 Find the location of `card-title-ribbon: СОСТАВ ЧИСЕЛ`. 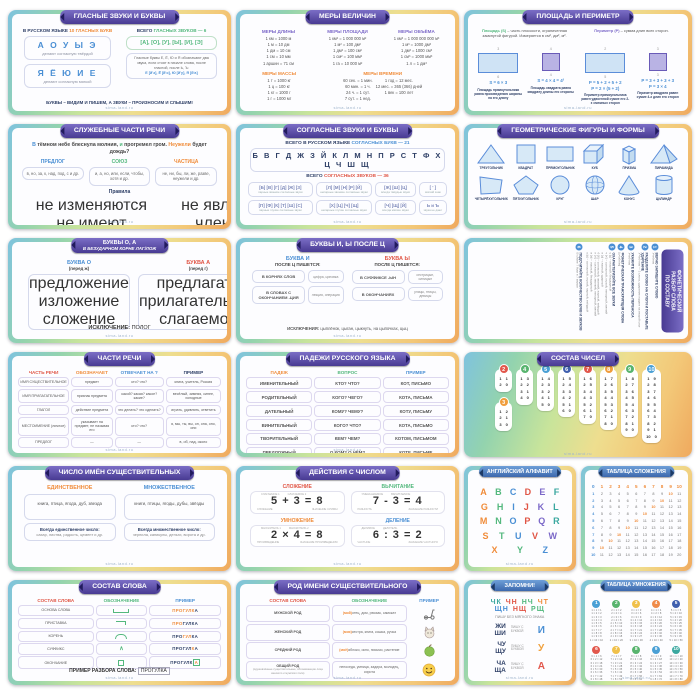

card-title-ribbon: СОСТАВ ЧИСЕЛ is located at coordinates (578, 359).